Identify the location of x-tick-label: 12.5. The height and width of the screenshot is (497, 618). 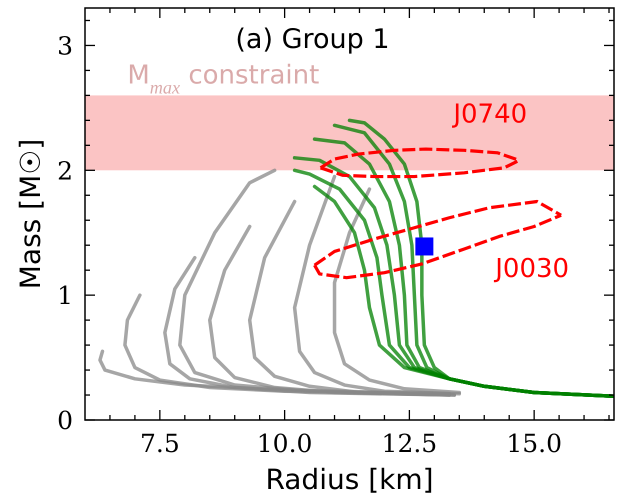
(410, 443).